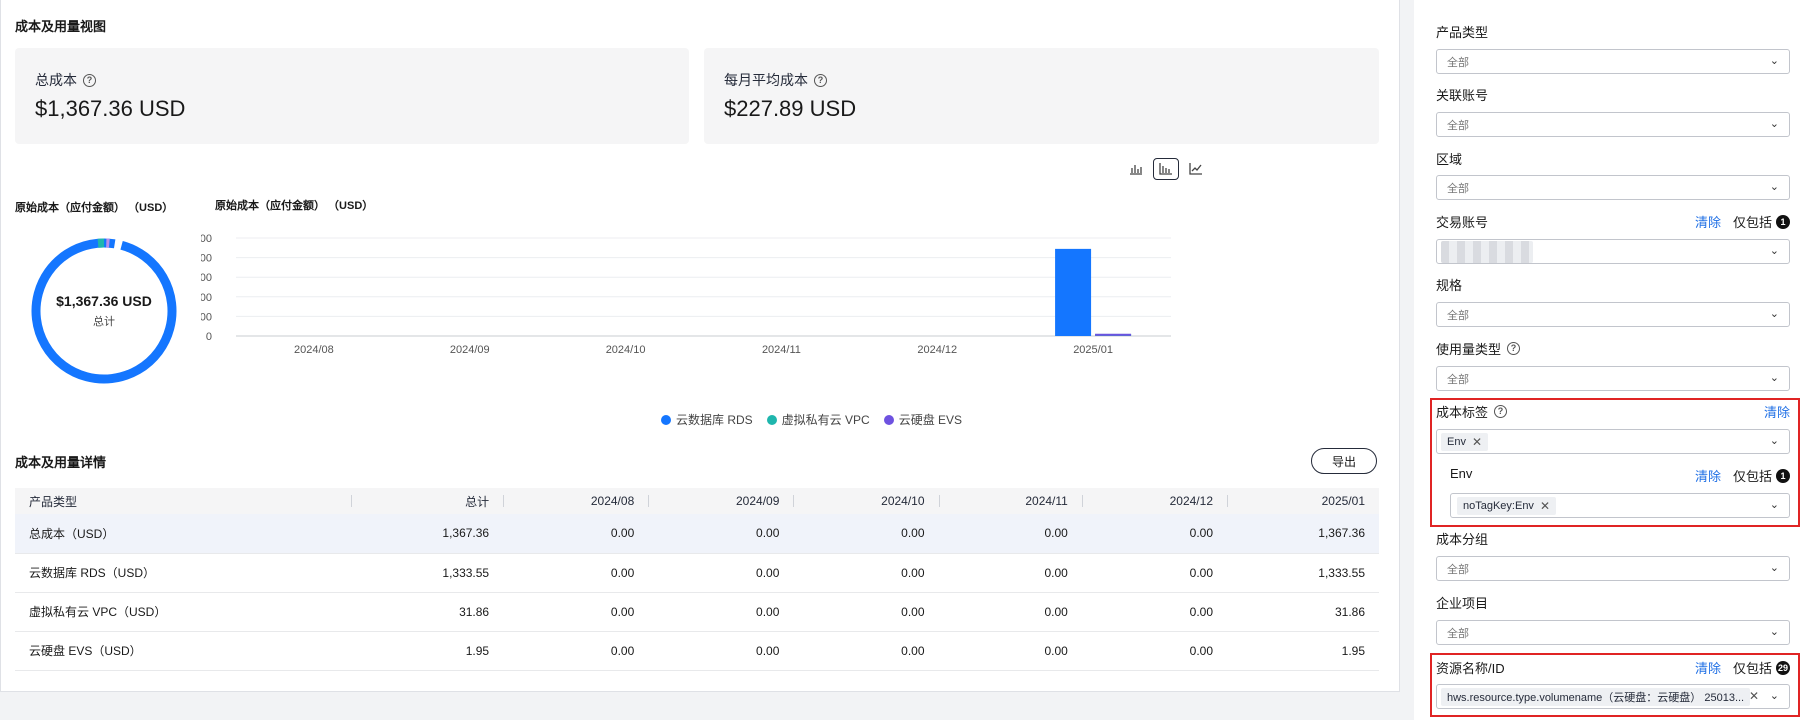  Describe the element at coordinates (206, 259) in the screenshot. I see `y-tick-label: 1,200` at that location.